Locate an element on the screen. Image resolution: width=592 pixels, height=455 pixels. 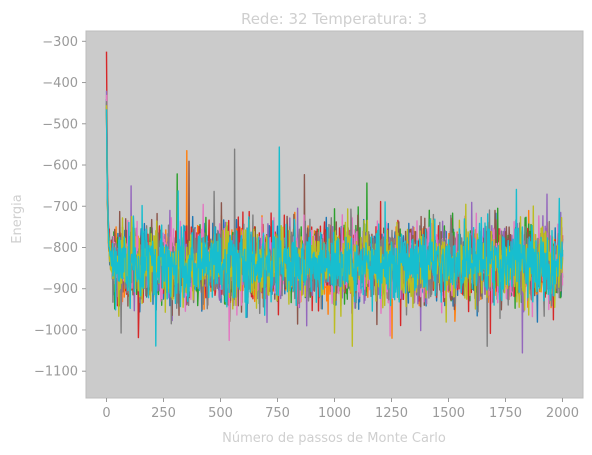
y-tick-label: −900 is located at coordinates (60, 289).